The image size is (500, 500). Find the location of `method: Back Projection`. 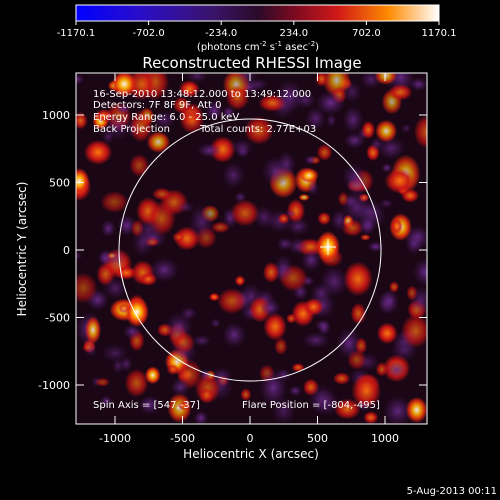

method: Back Projection is located at coordinates (131, 129).